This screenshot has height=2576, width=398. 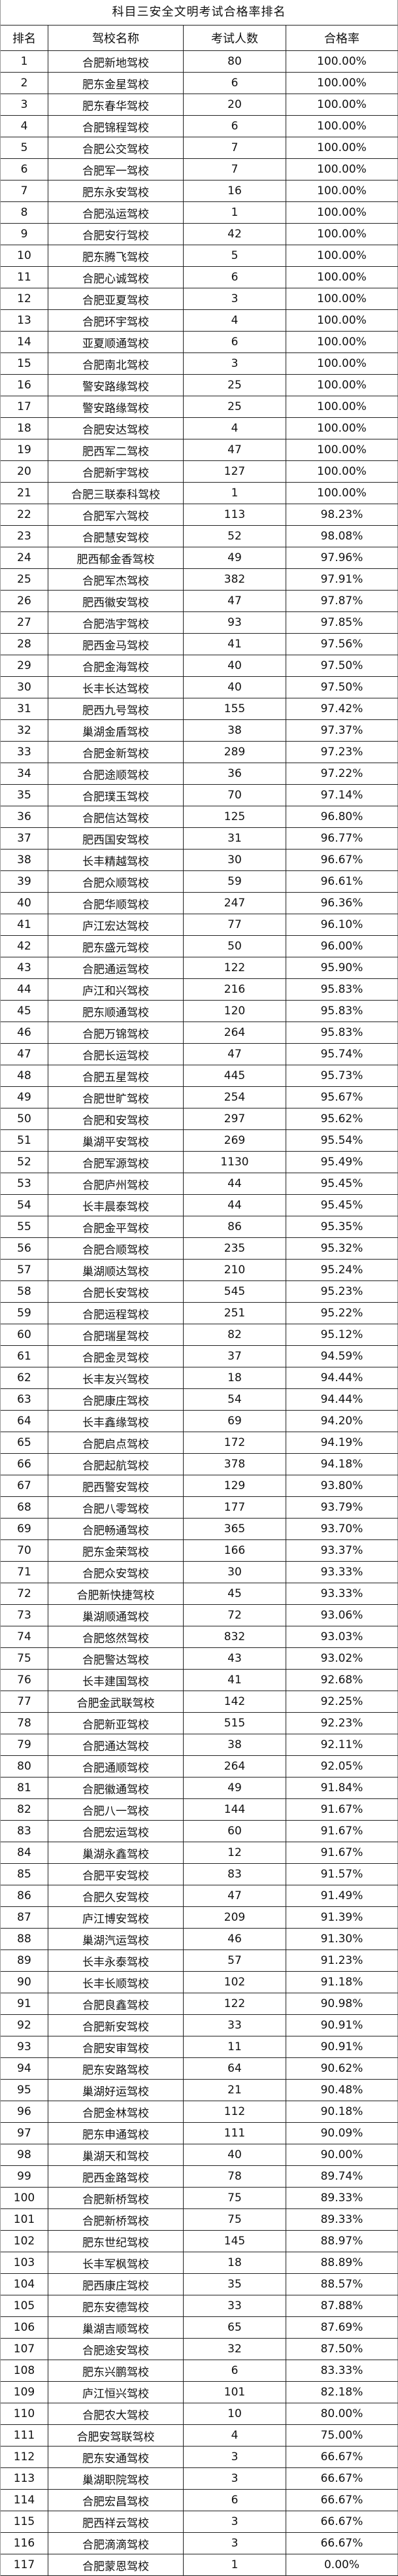 I want to click on rank-cell: 57, so click(x=24, y=1270).